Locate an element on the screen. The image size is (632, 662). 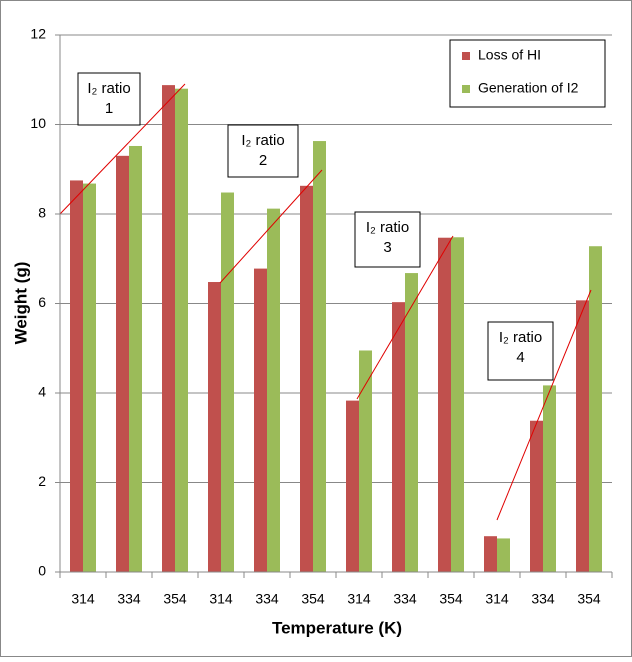
x-axis-label: Temperature (K) is located at coordinates (337, 627).